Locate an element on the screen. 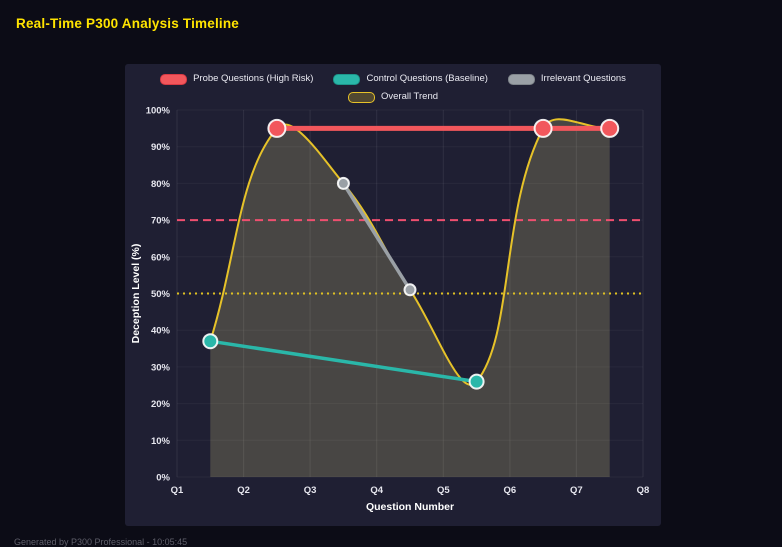 This screenshot has height=547, width=782. x-tick-label: Q8 is located at coordinates (643, 490).